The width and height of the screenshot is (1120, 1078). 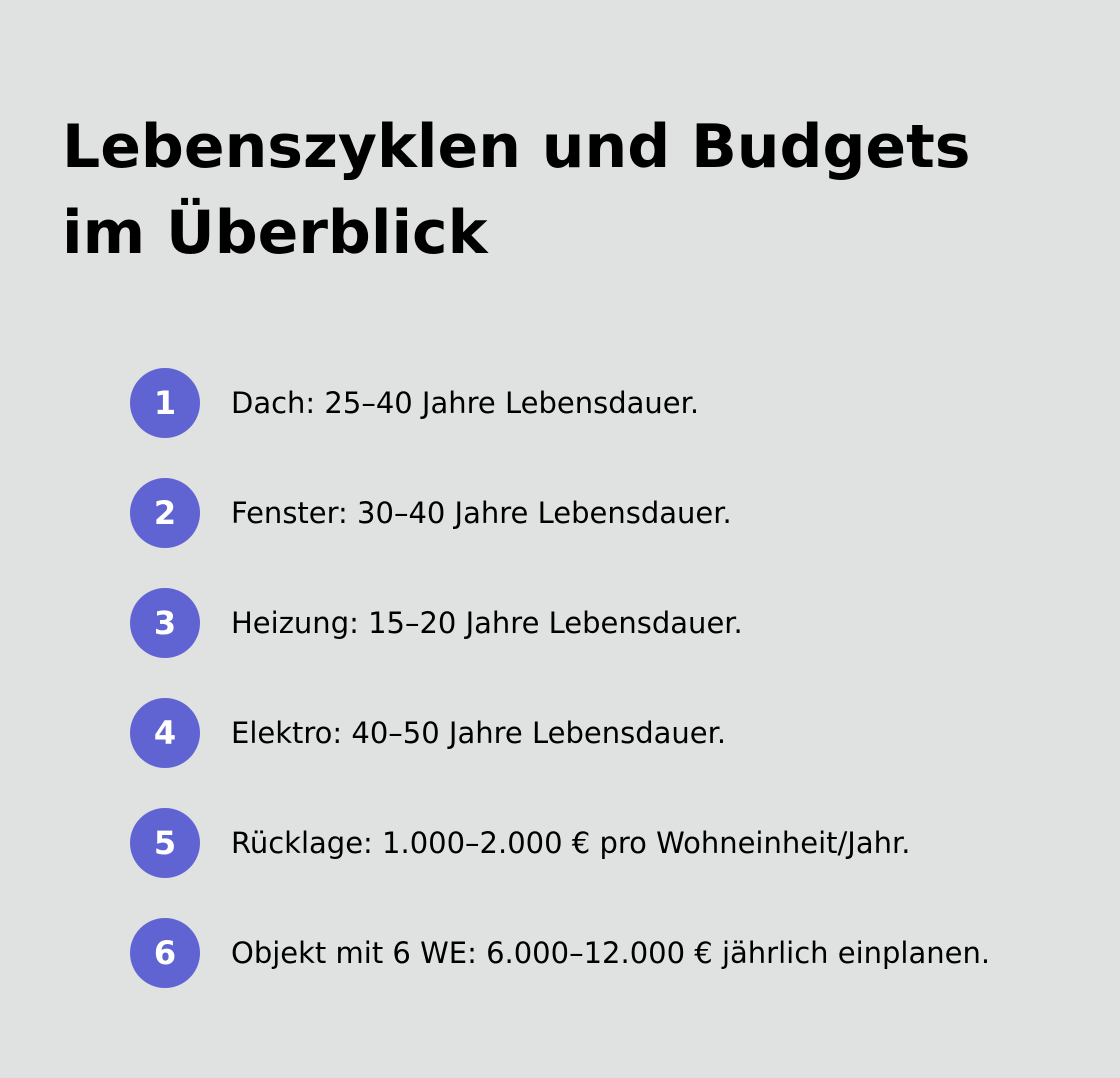 I want to click on list-item: 4 Elektro: 40–50 Jahre Lebensdauer., so click(x=560, y=733).